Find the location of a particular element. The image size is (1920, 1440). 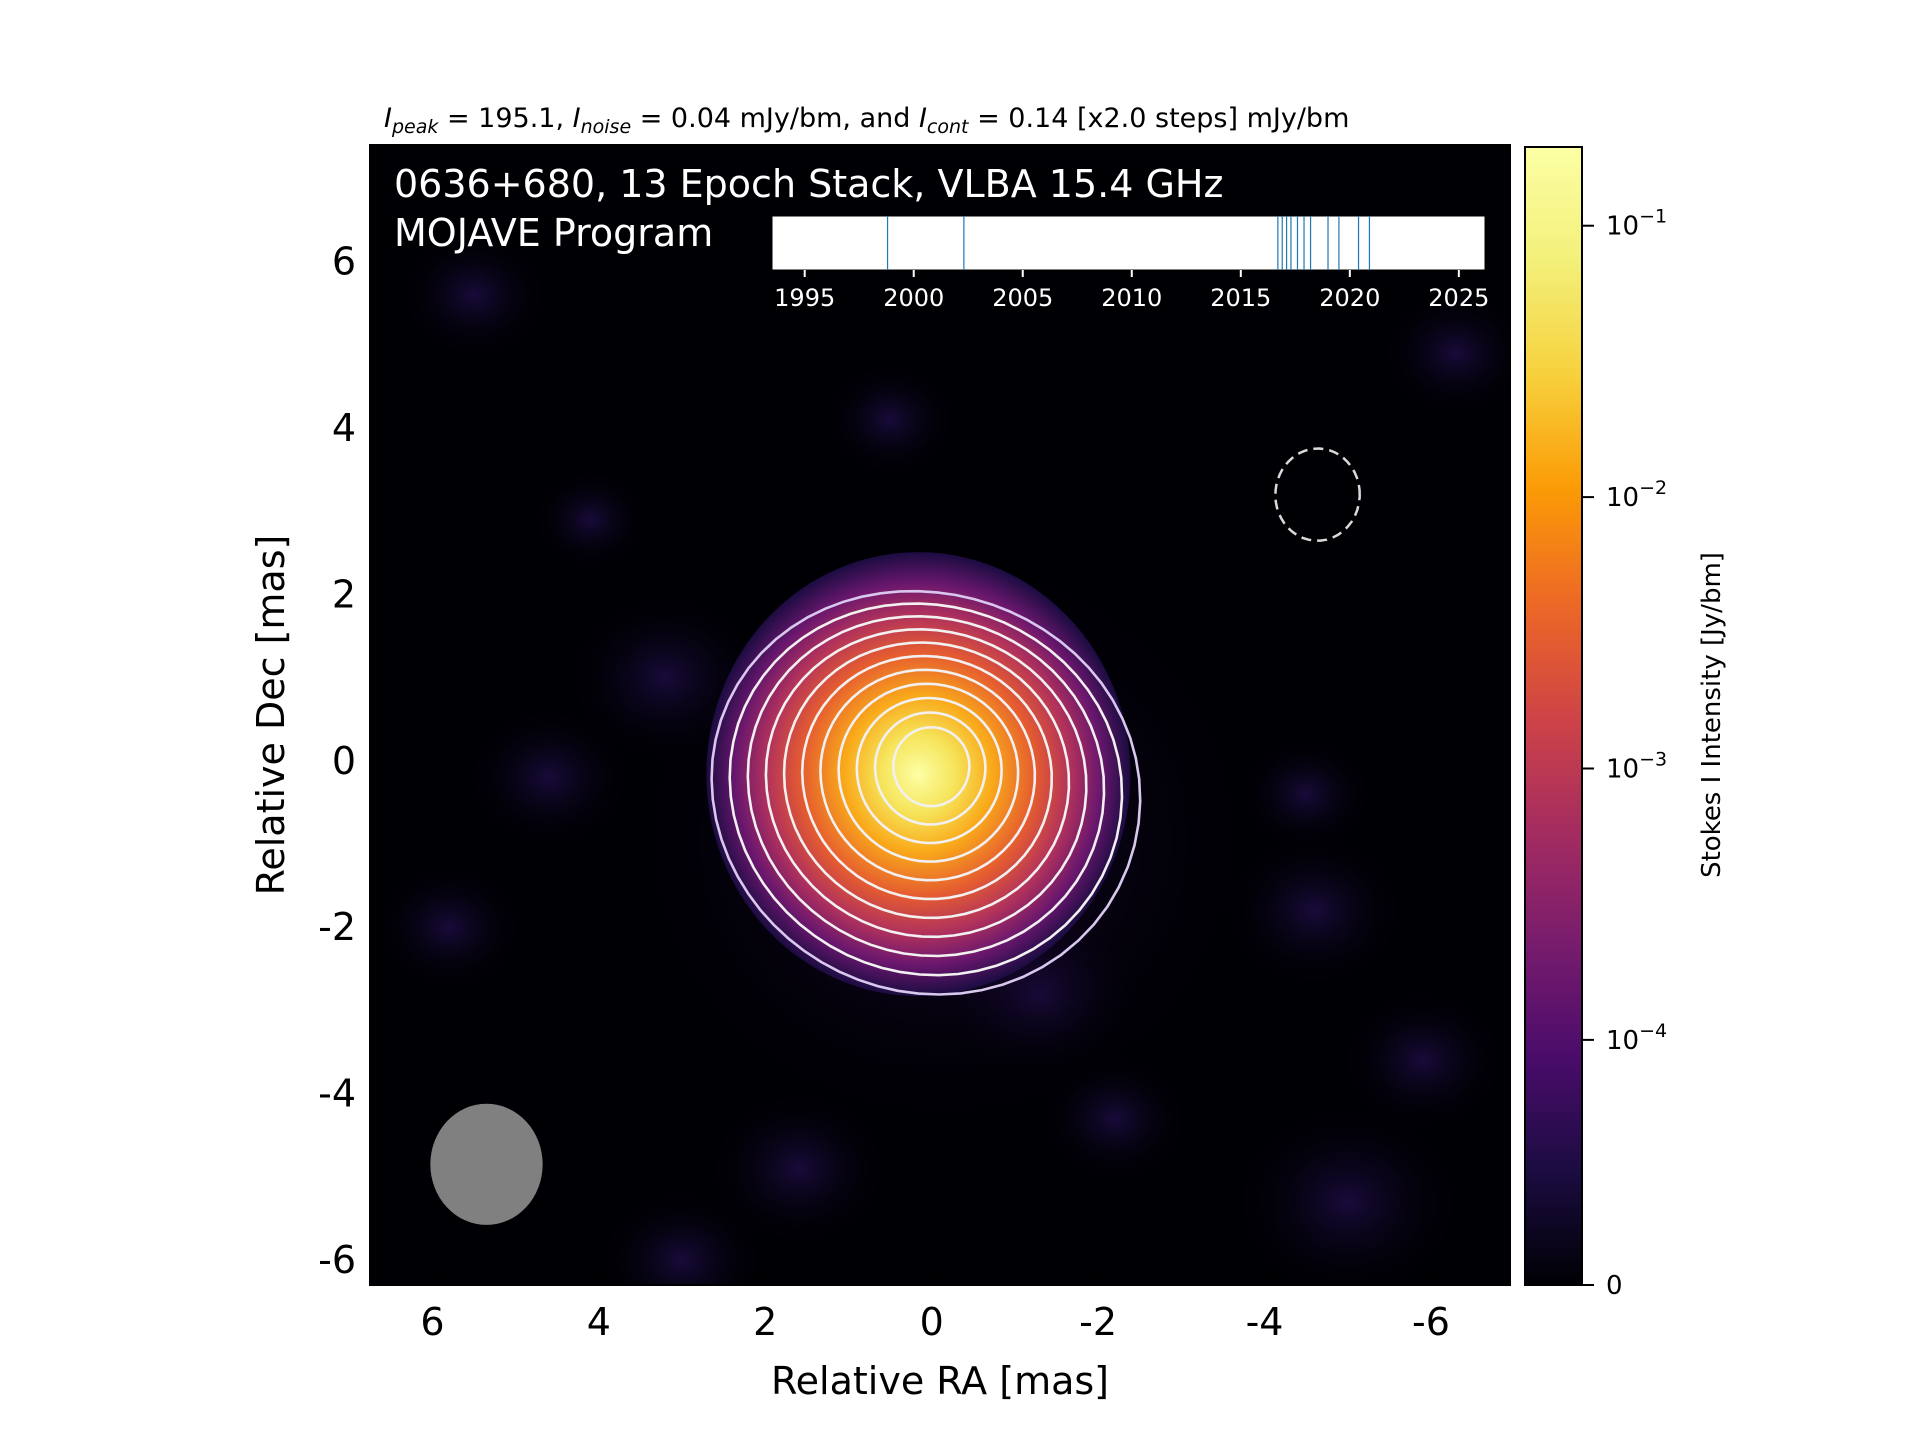

negative-contour is located at coordinates (1317, 494).